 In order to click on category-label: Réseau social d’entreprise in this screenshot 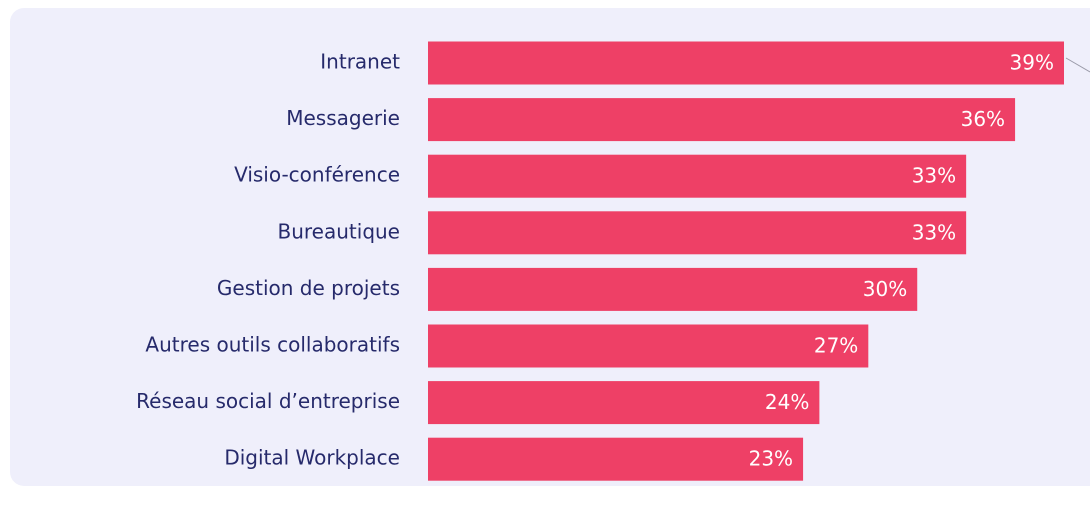, I will do `click(268, 401)`.